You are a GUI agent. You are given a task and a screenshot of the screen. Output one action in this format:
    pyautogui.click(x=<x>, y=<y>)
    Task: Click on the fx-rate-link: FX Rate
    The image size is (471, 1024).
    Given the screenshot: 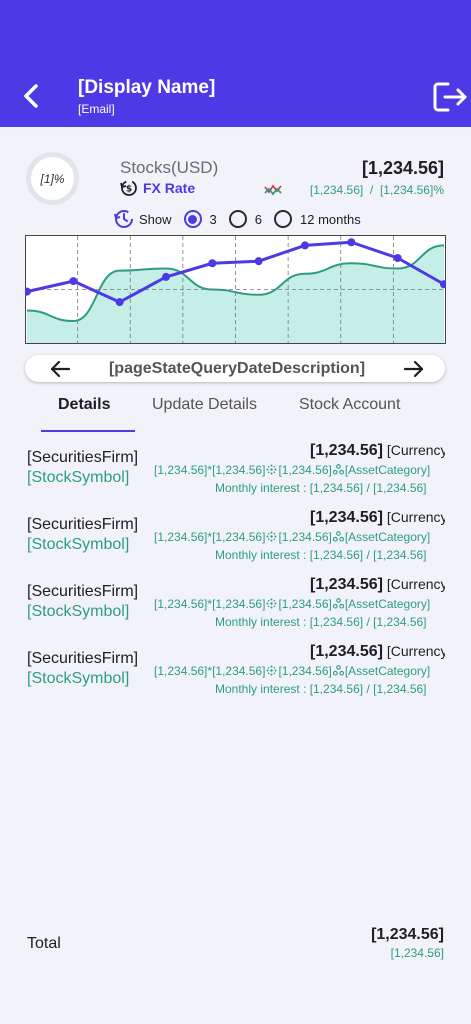 What is the action you would take?
    pyautogui.click(x=169, y=188)
    